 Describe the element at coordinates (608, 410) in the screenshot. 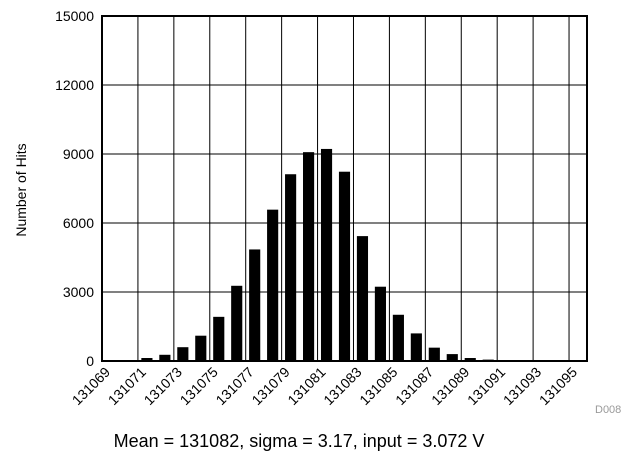

I see `figure-id: D008` at that location.